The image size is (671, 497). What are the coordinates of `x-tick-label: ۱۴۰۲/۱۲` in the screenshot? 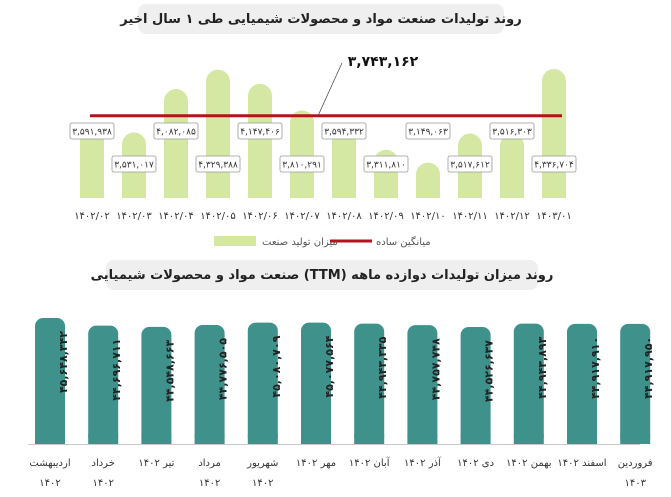 It's located at (512, 216).